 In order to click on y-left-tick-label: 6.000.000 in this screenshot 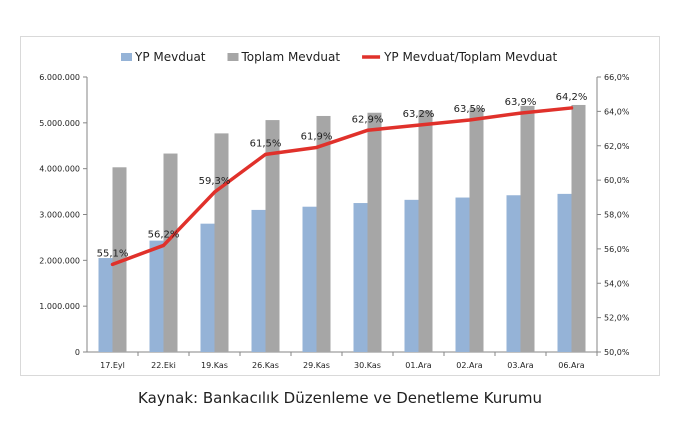, I will do `click(59, 77)`.